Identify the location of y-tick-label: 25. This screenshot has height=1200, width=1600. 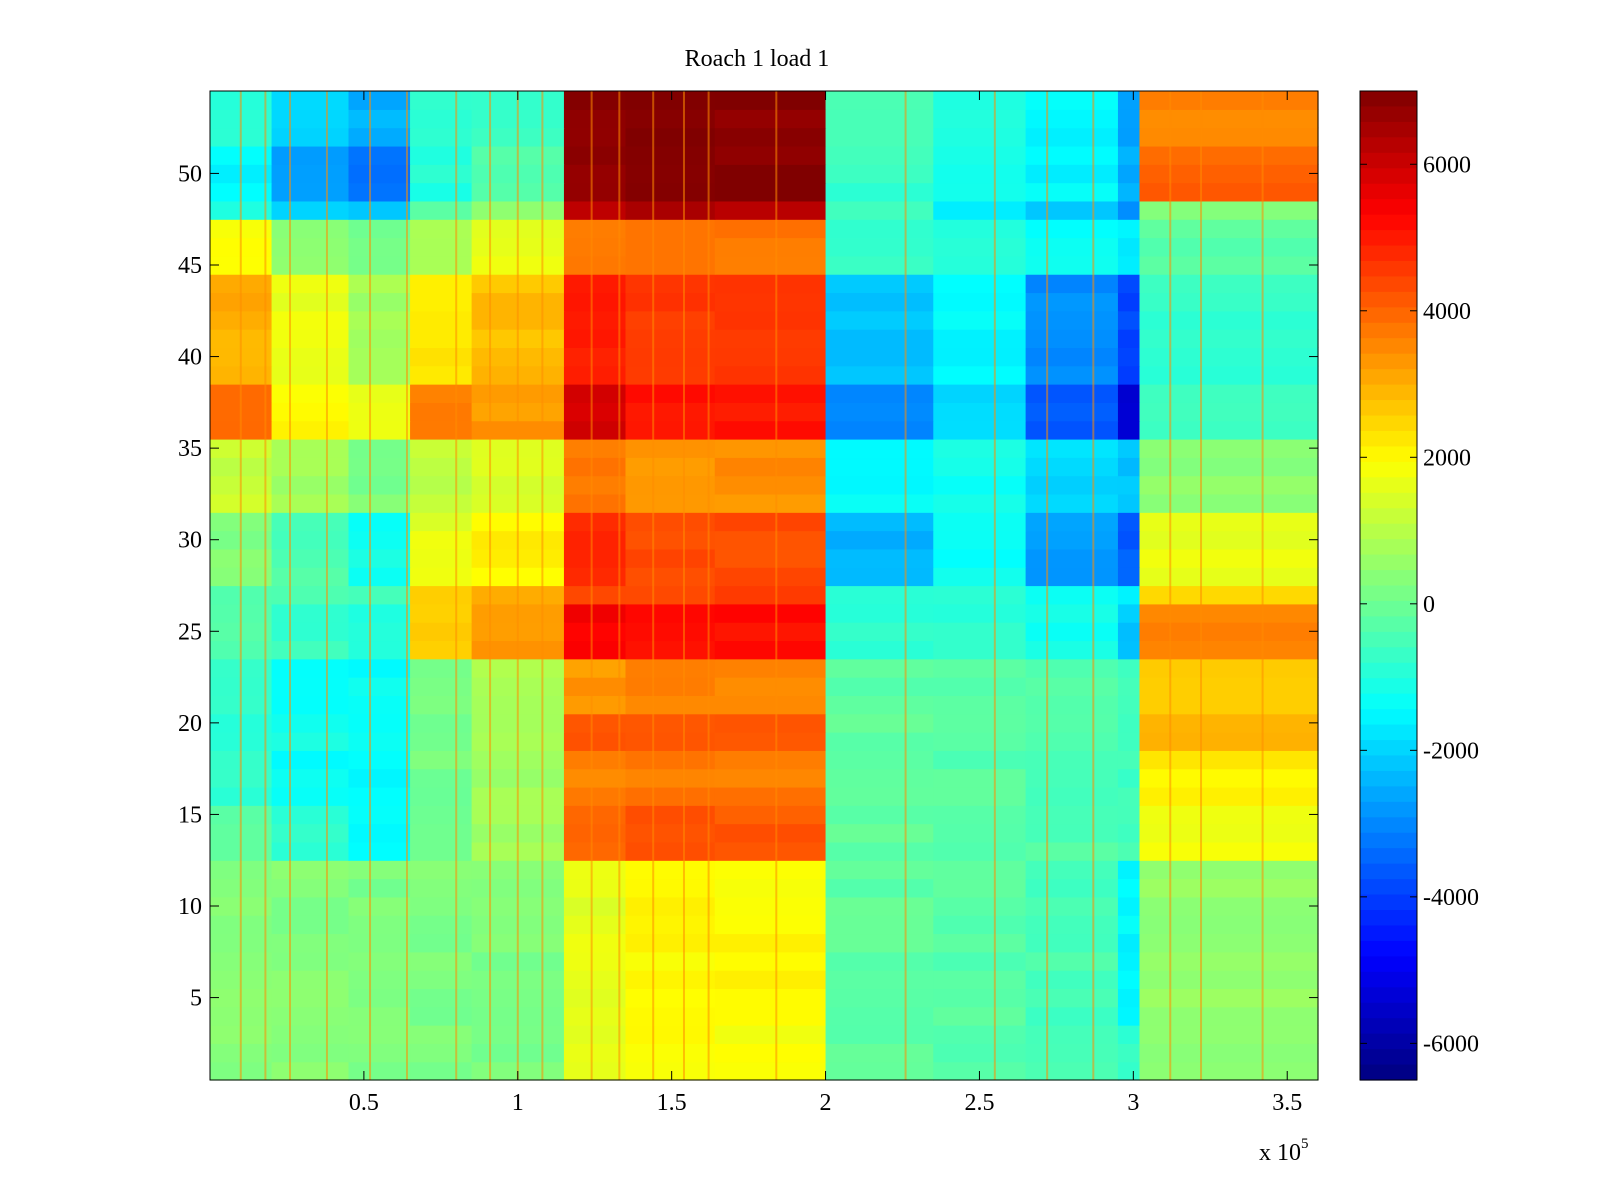
(190, 632).